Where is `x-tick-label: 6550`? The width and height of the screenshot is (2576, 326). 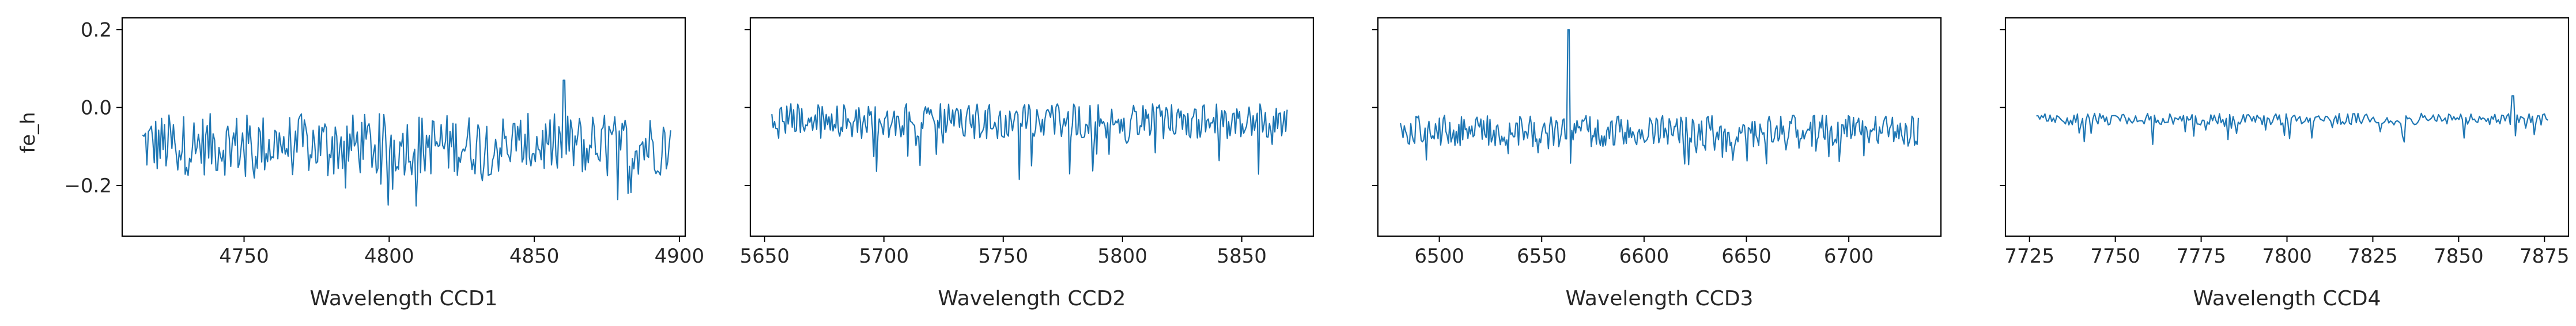
x-tick-label: 6550 is located at coordinates (1542, 256).